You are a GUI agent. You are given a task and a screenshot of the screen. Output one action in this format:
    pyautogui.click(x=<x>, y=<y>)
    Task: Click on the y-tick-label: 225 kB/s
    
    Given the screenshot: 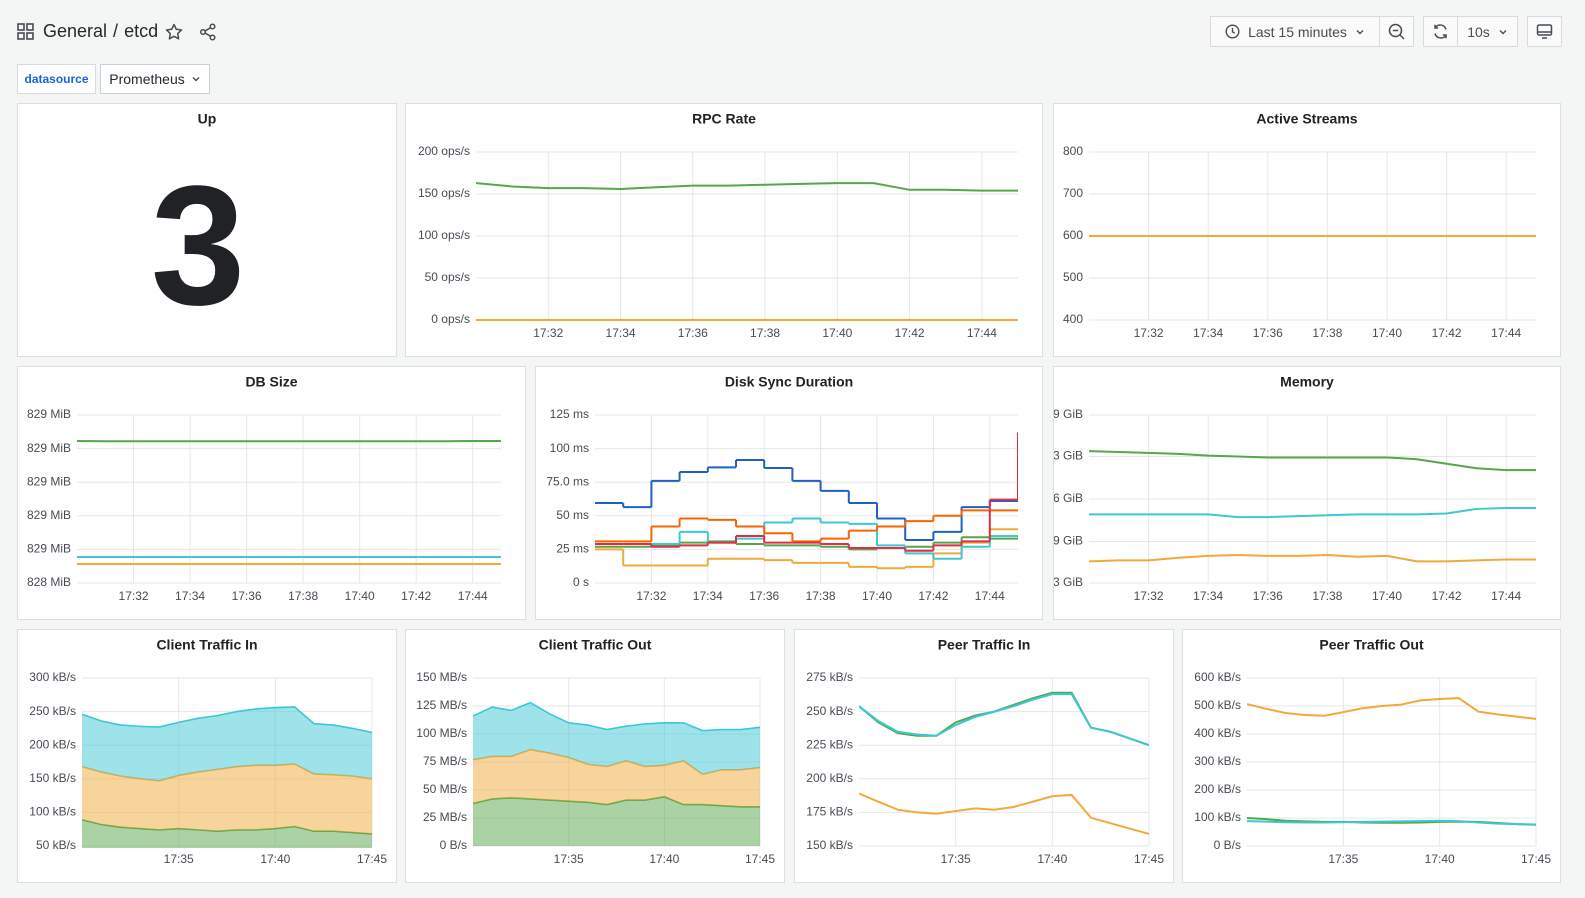 What is the action you would take?
    pyautogui.click(x=829, y=744)
    